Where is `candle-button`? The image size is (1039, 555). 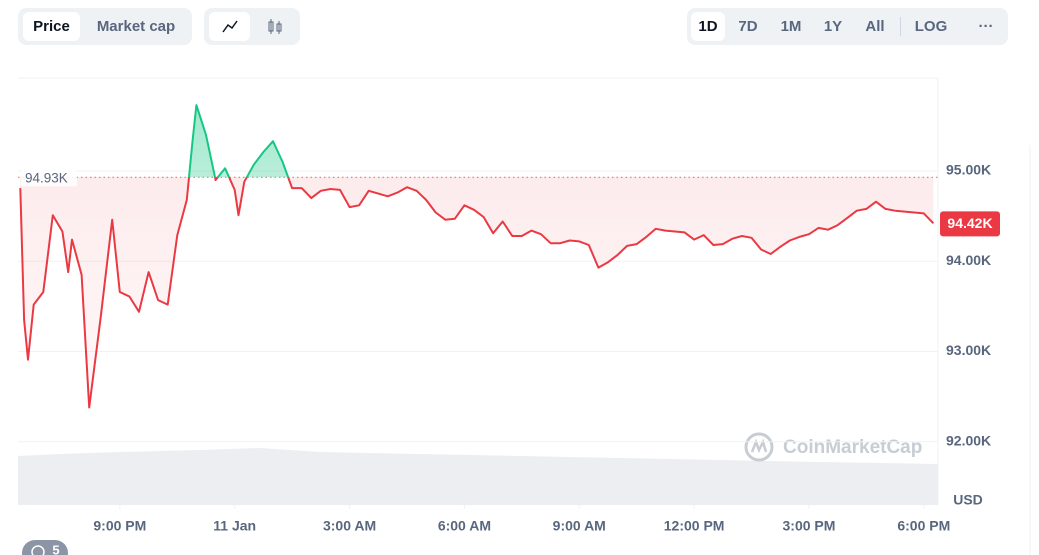 candle-button is located at coordinates (274, 26).